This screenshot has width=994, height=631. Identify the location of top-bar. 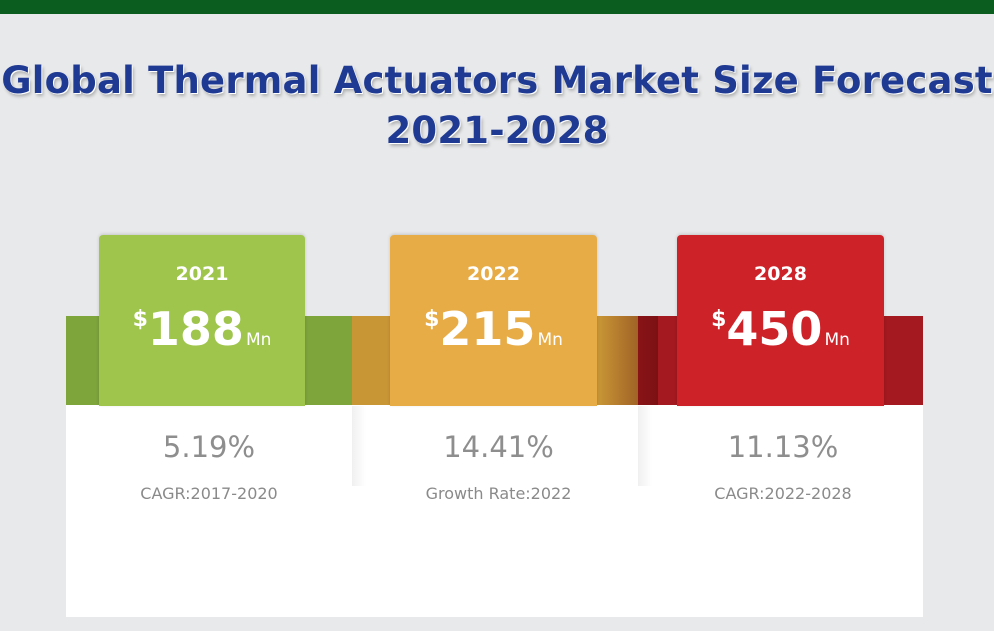
(497, 7).